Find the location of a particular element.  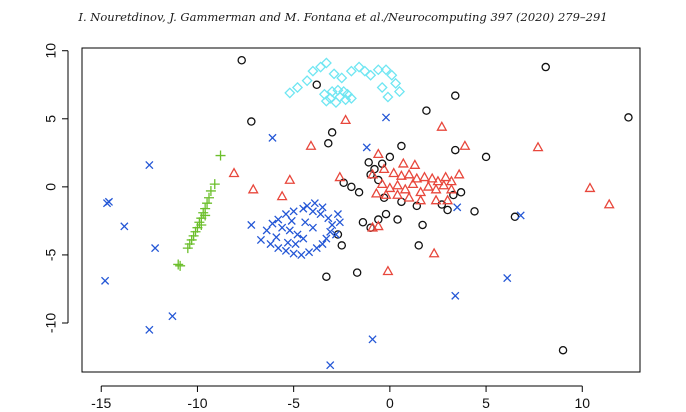

x-tick-label: -10 is located at coordinates (197, 403).